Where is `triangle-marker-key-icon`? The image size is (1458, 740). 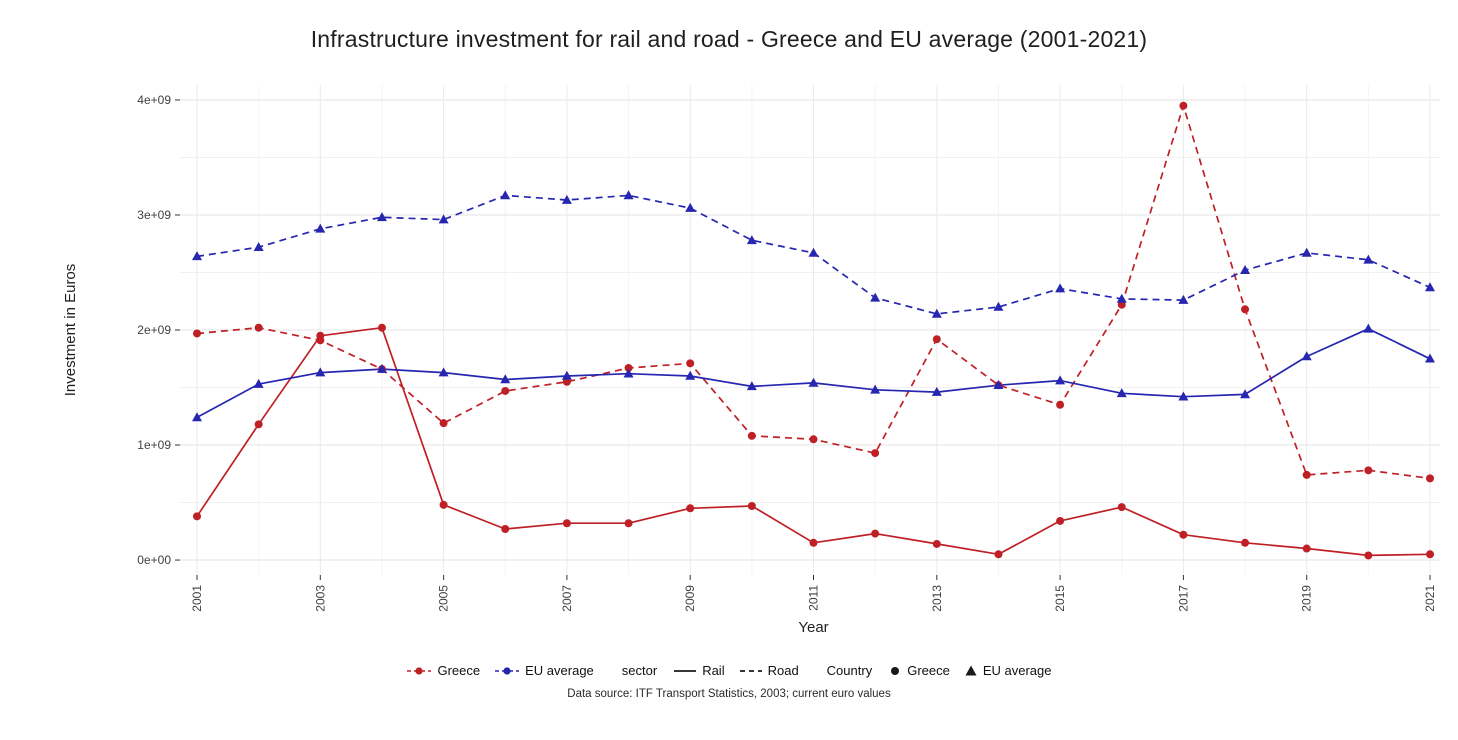 triangle-marker-key-icon is located at coordinates (971, 670).